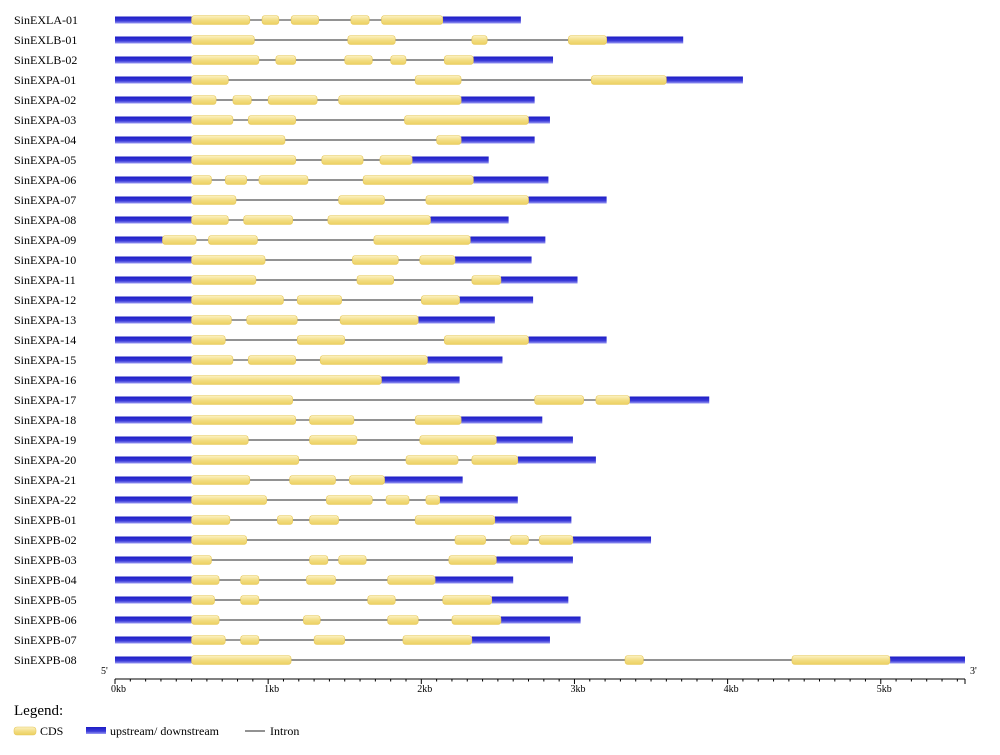 This screenshot has height=755, width=1000. Describe the element at coordinates (280, 240) in the screenshot. I see `gene-row: SinEXPA-09` at that location.